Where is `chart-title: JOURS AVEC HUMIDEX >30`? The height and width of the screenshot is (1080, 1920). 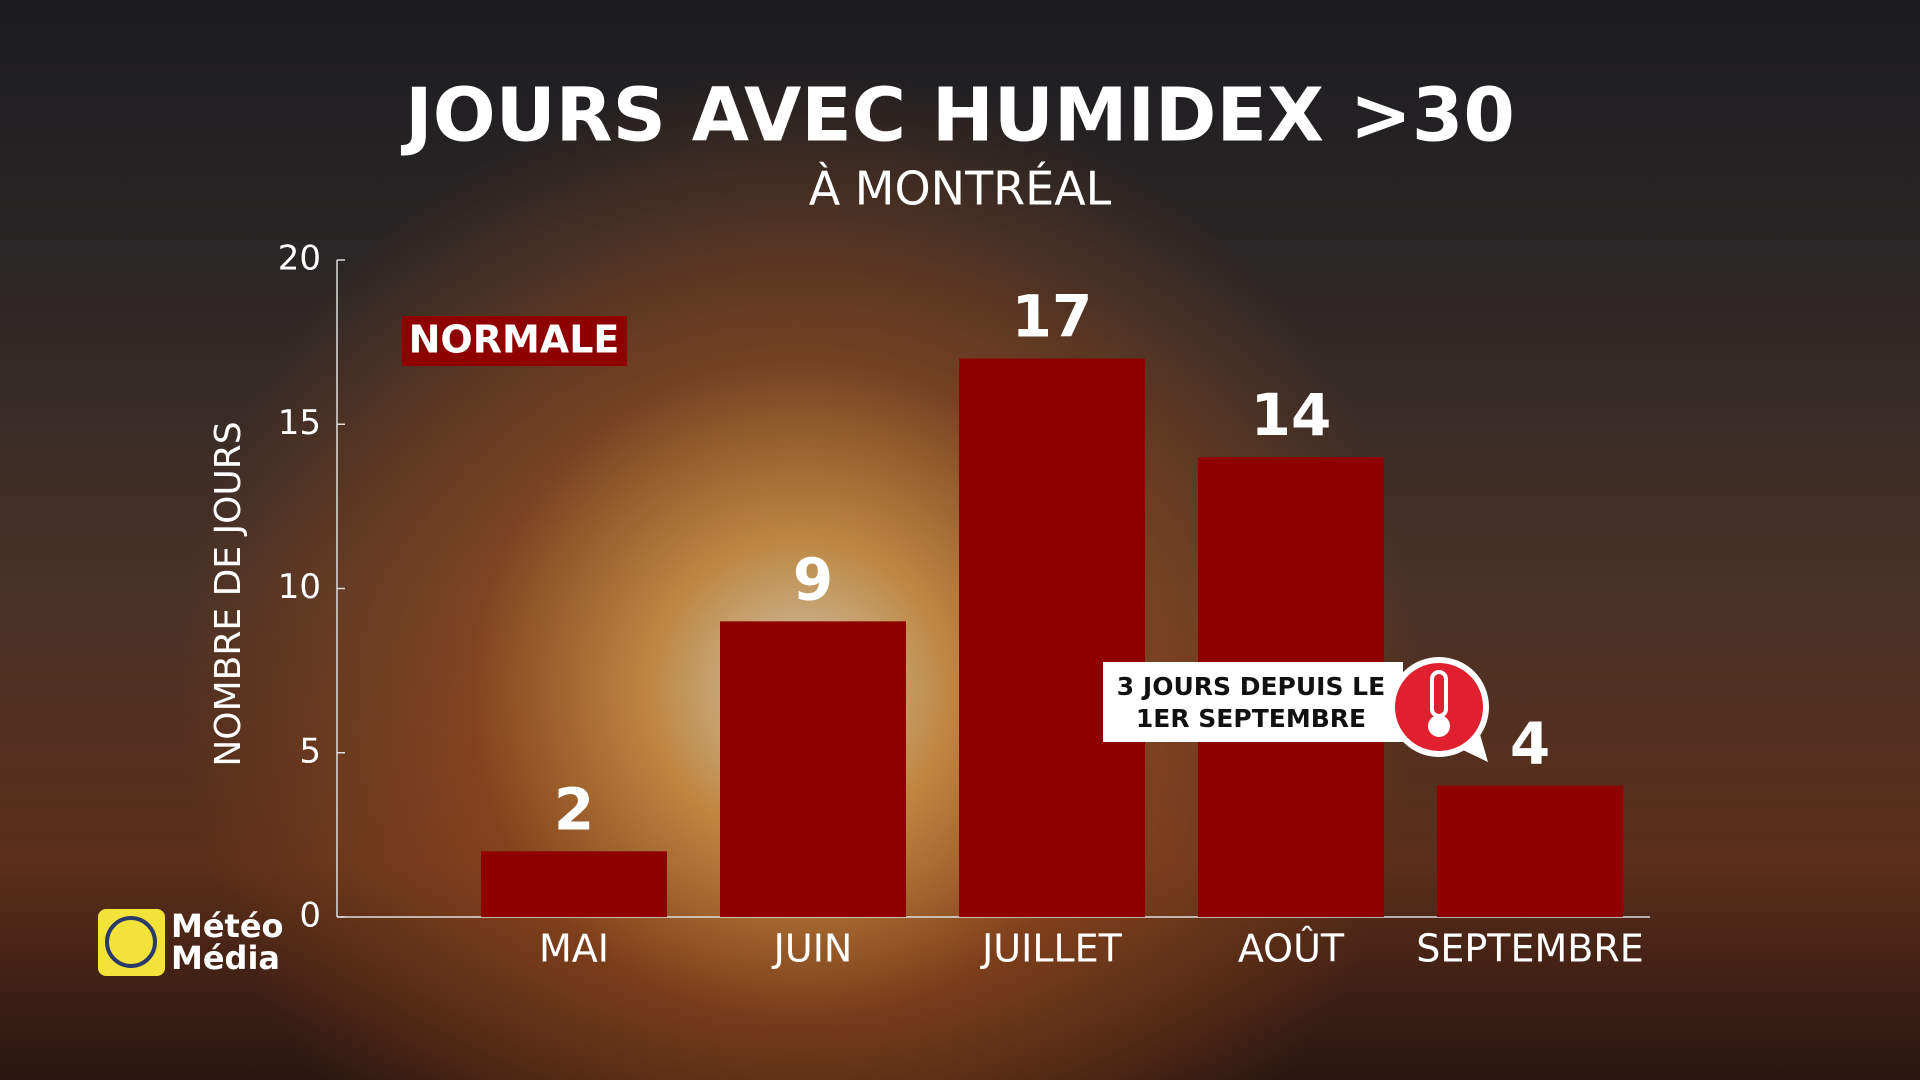 chart-title: JOURS AVEC HUMIDEX >30 is located at coordinates (957, 116).